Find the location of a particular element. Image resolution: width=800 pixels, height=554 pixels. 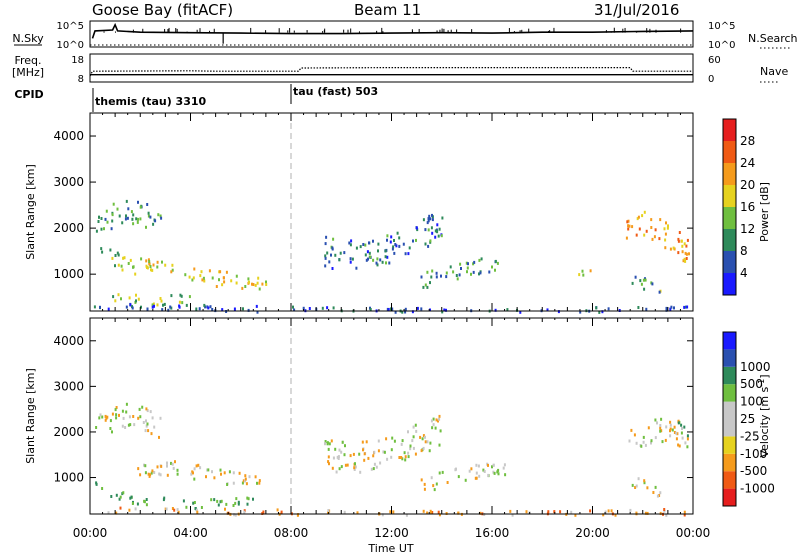

nave-ytick-bottom: 0 is located at coordinates (711, 79).